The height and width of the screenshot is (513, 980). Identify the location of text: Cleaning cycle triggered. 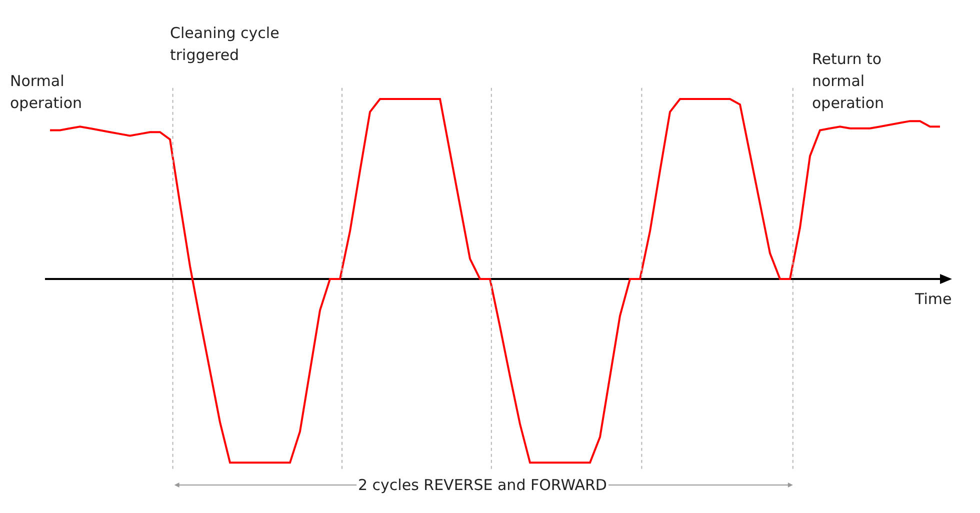
(225, 44).